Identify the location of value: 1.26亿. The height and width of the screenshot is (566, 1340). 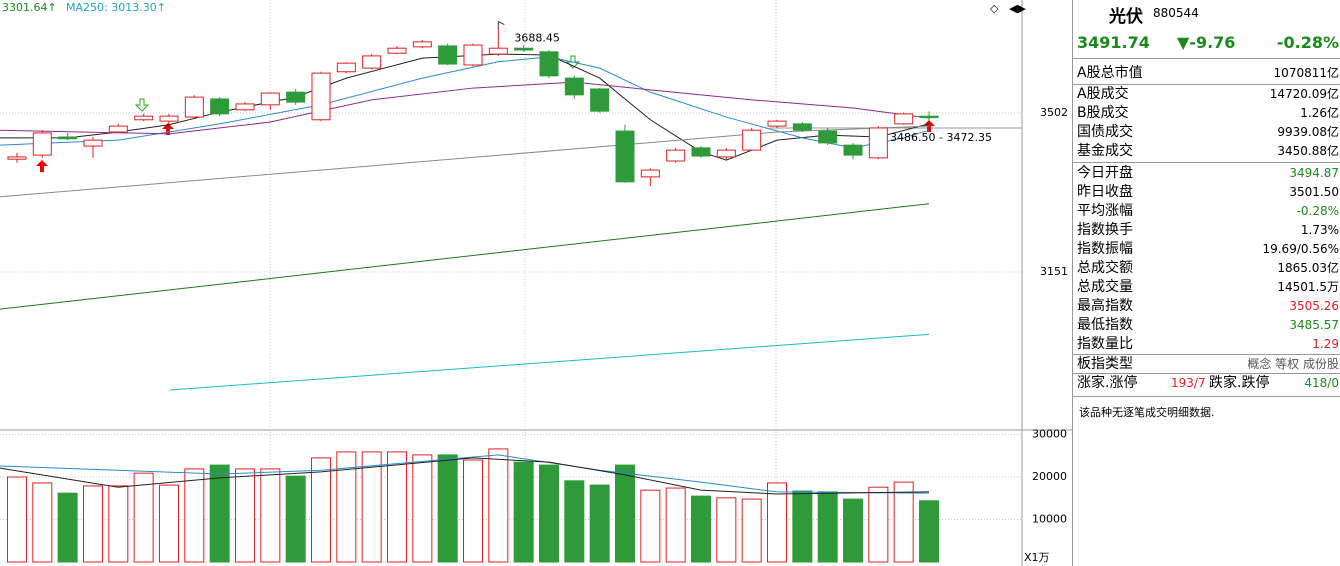
(1319, 113).